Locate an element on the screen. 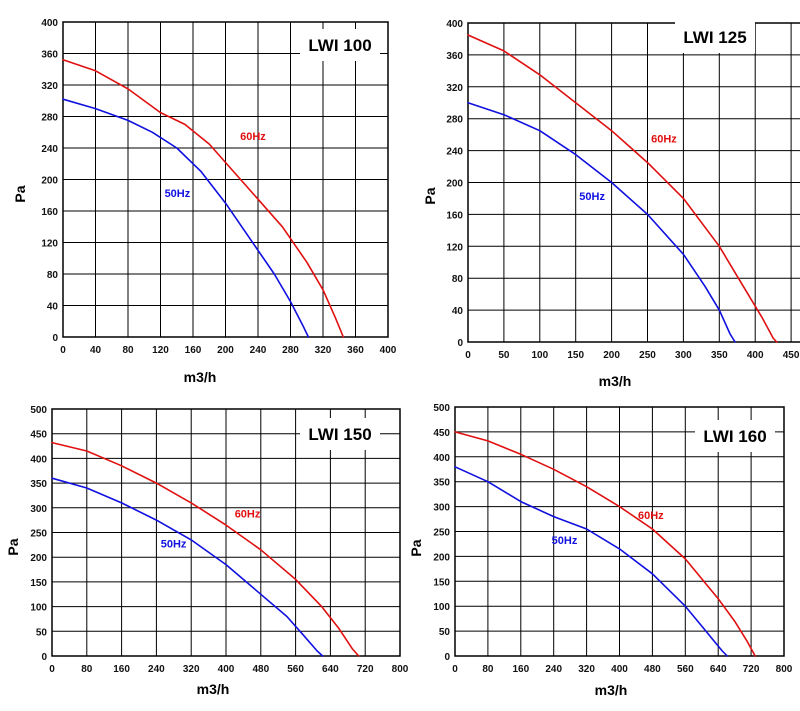 The height and width of the screenshot is (711, 800). chart-title: LWI 100 is located at coordinates (339, 45).